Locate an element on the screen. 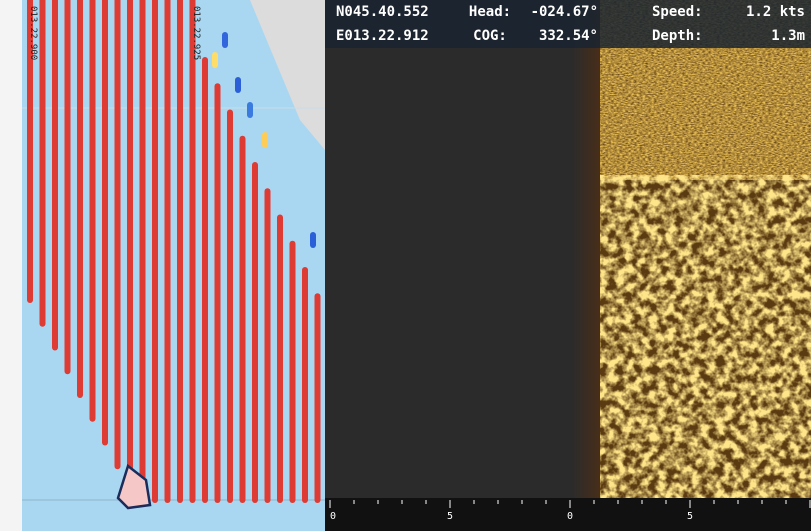 This screenshot has width=811, height=531. field-label: COG: is located at coordinates (490, 36).